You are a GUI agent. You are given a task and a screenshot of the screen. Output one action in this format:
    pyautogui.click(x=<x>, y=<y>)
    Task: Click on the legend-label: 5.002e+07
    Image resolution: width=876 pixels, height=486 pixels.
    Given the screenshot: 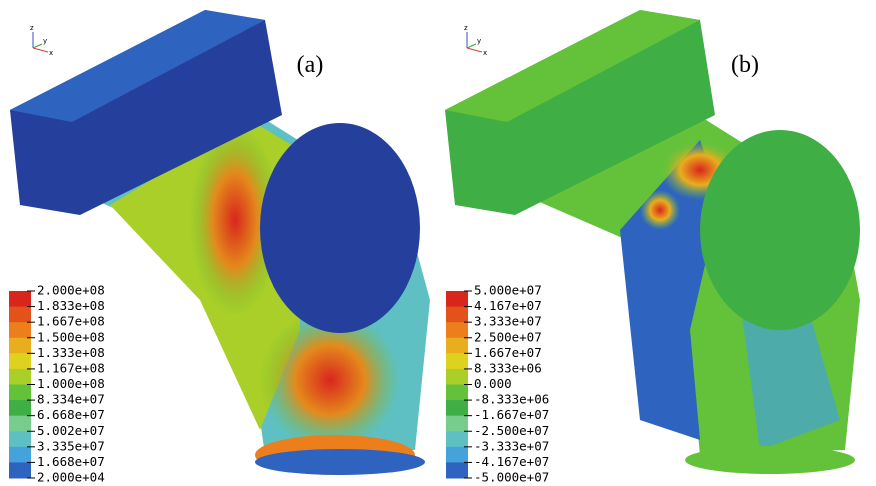 What is the action you would take?
    pyautogui.click(x=71, y=430)
    